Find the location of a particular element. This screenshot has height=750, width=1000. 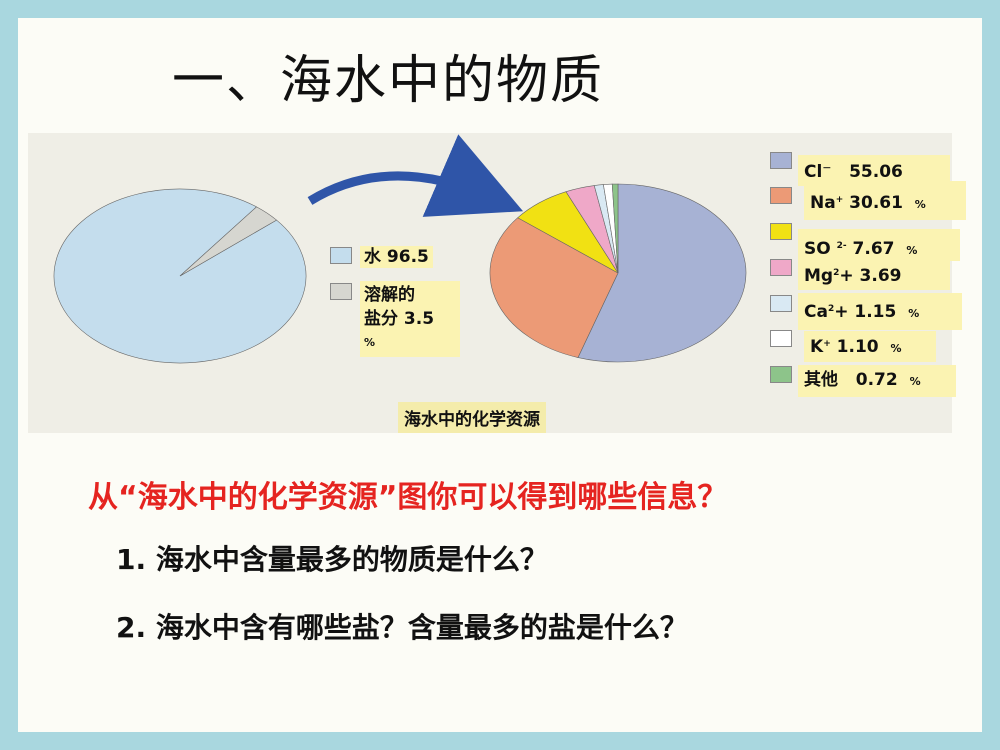

question-item-1: 1. 海水中含量最多的物质是什么？ is located at coordinates (332, 558).